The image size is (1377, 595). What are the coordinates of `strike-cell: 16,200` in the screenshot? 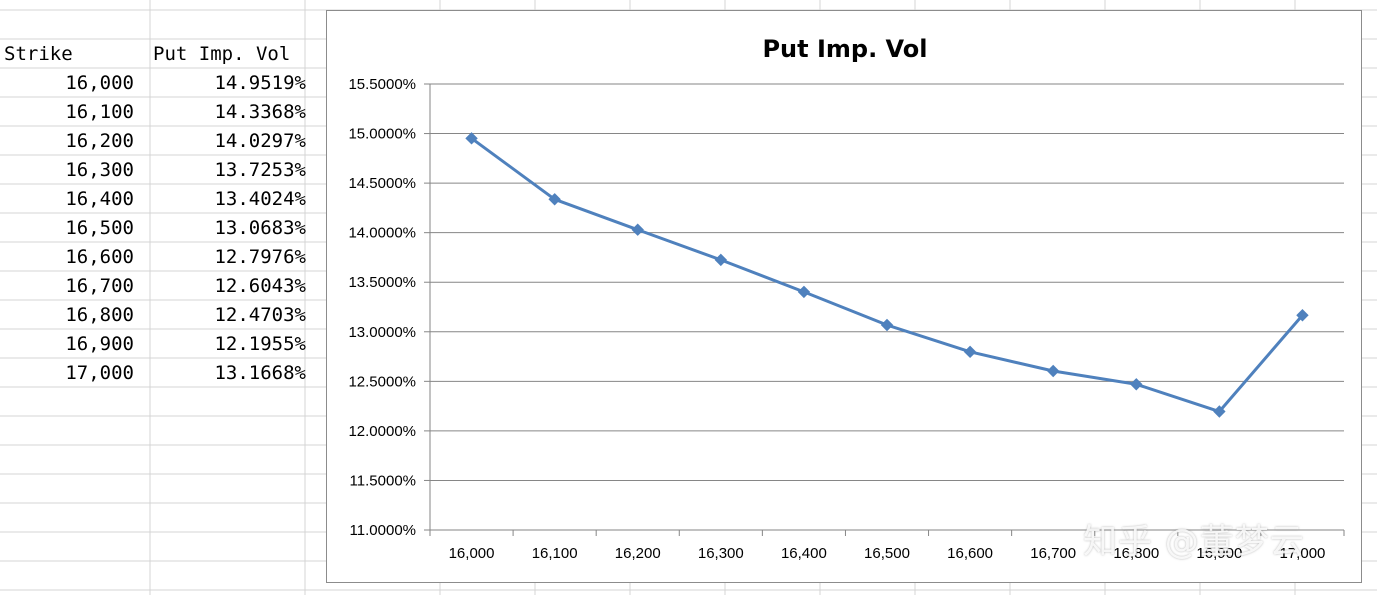 It's located at (99, 141).